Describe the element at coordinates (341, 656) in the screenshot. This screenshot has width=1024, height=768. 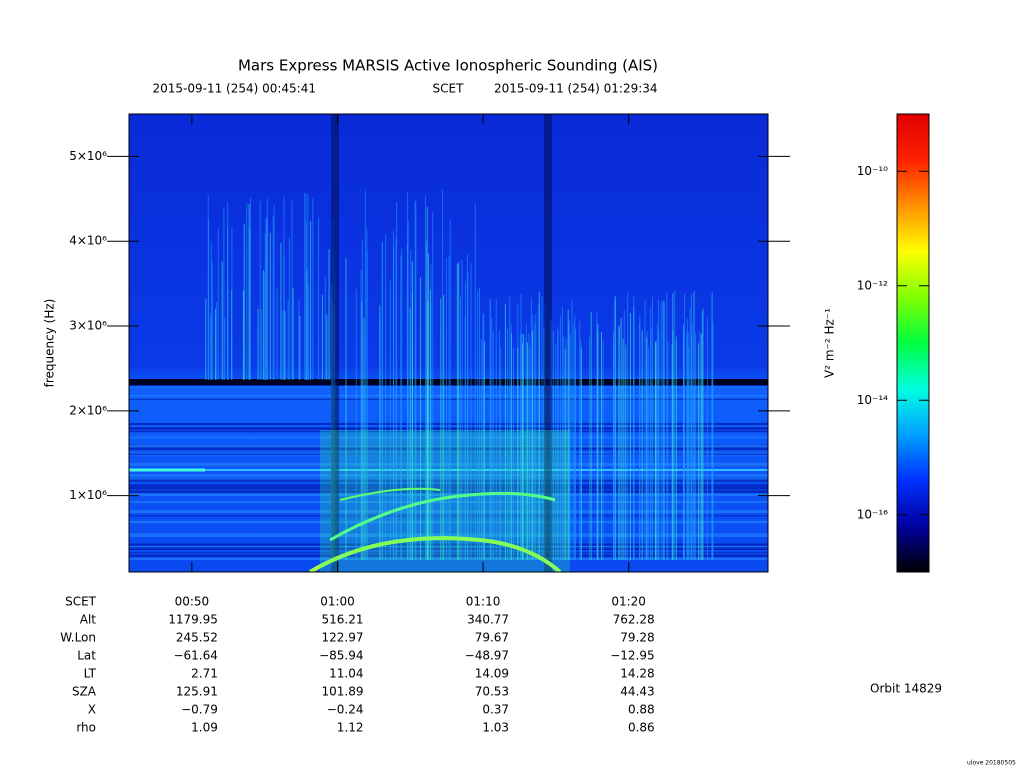
I see `ephemeris-value: −85.94` at that location.